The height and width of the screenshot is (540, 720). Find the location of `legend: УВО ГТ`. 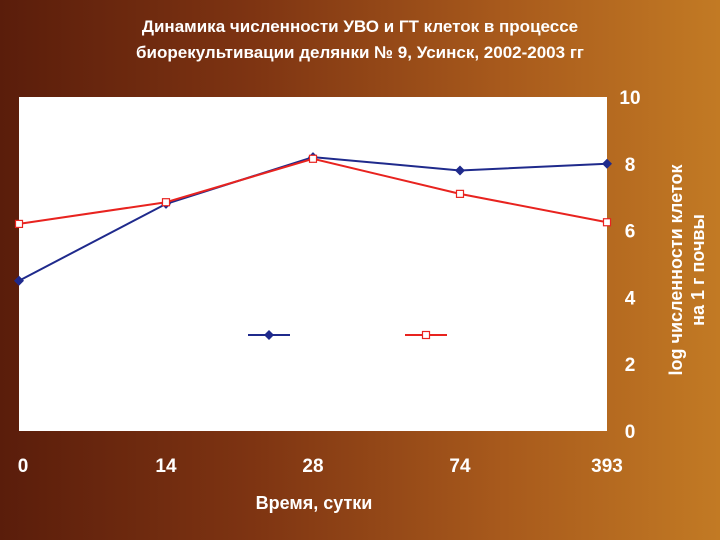

legend: УВО ГТ is located at coordinates (360, 335).